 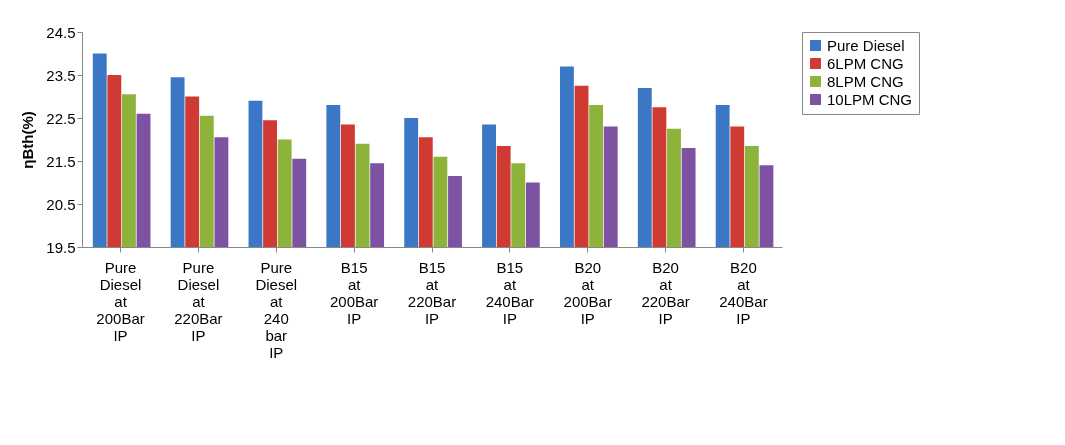 What do you see at coordinates (865, 63) in the screenshot?
I see `legend-label: 6LPM CNG` at bounding box center [865, 63].